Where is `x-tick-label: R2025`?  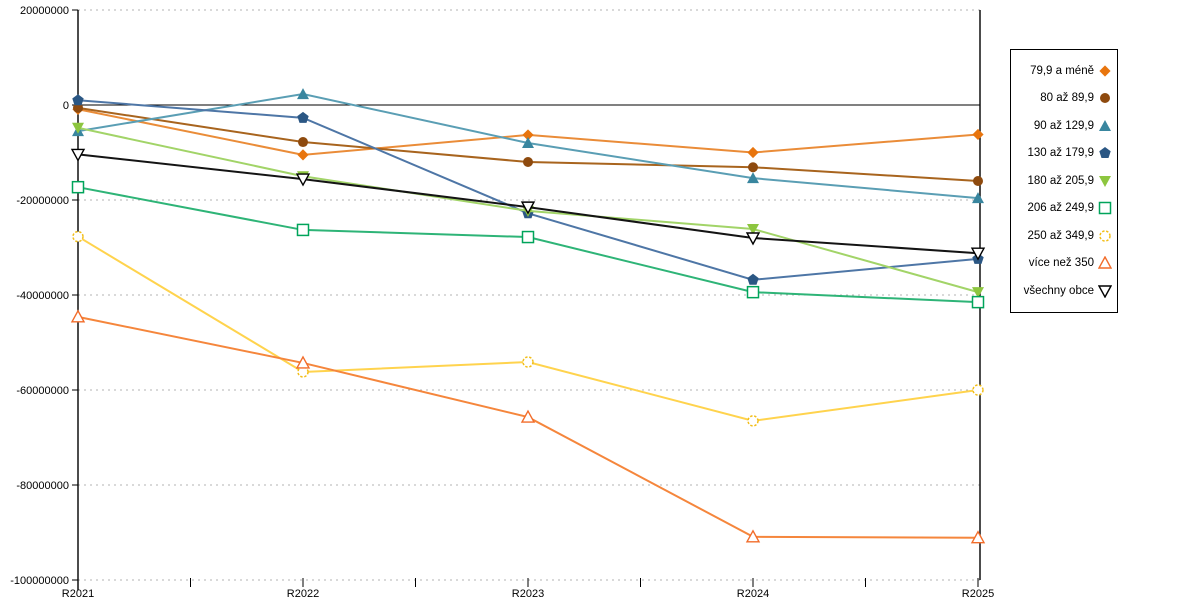 x-tick-label: R2025 is located at coordinates (978, 594).